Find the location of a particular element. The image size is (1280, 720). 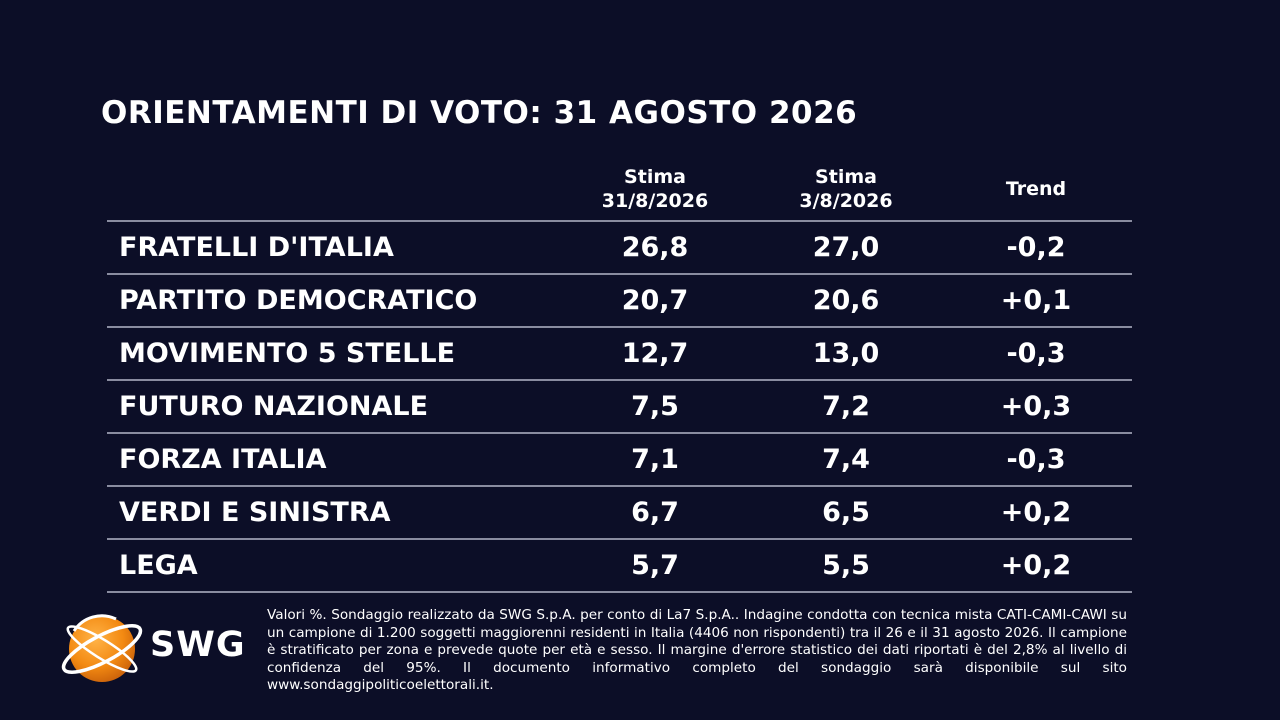

table-row: PARTITO DEMOCRATICO 20,7 20,6 +0,1 is located at coordinates (619, 300).